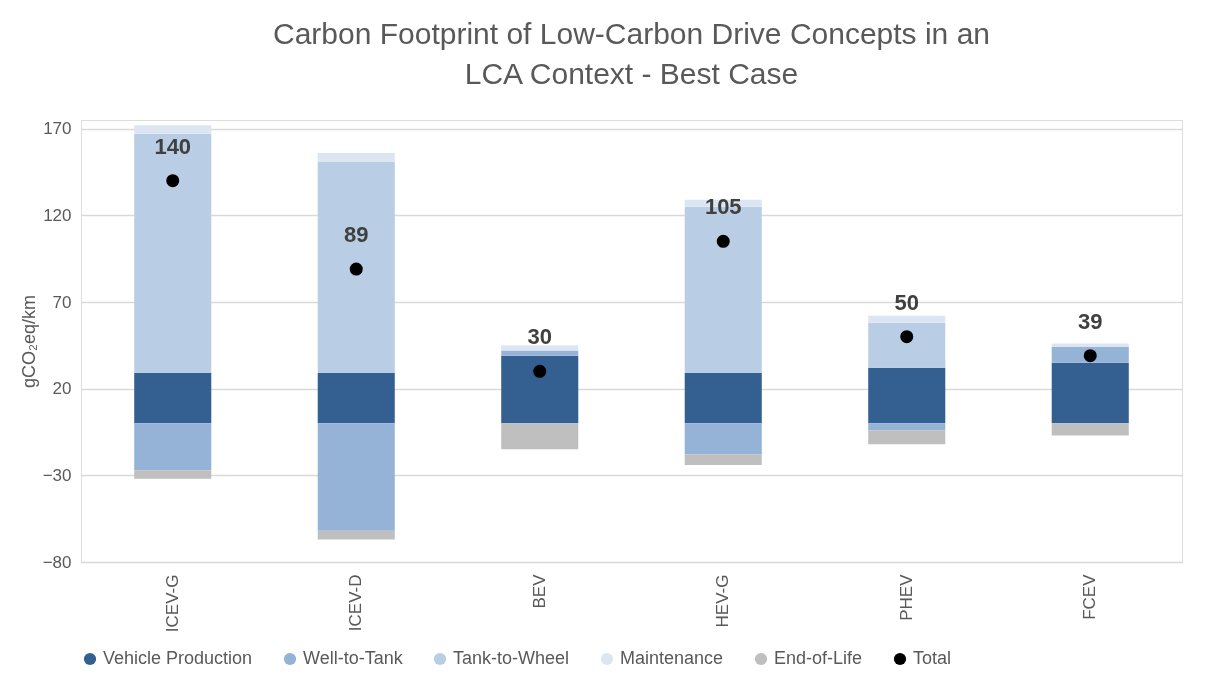  I want to click on y-tick-label: 20, so click(62, 389).